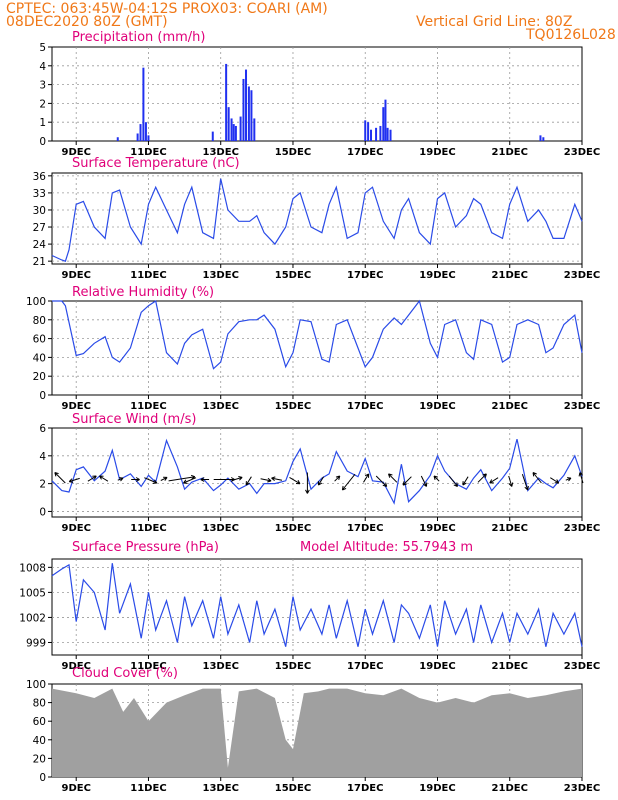 This screenshot has height=800, width=618. I want to click on cloud-area, so click(317, 732).